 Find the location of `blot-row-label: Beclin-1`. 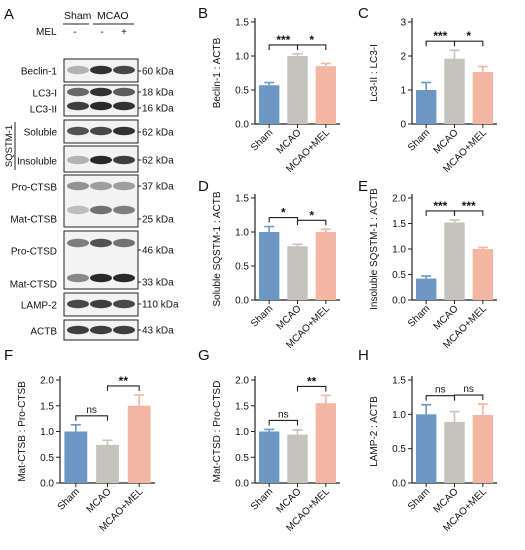

blot-row-label: Beclin-1 is located at coordinates (39, 72).